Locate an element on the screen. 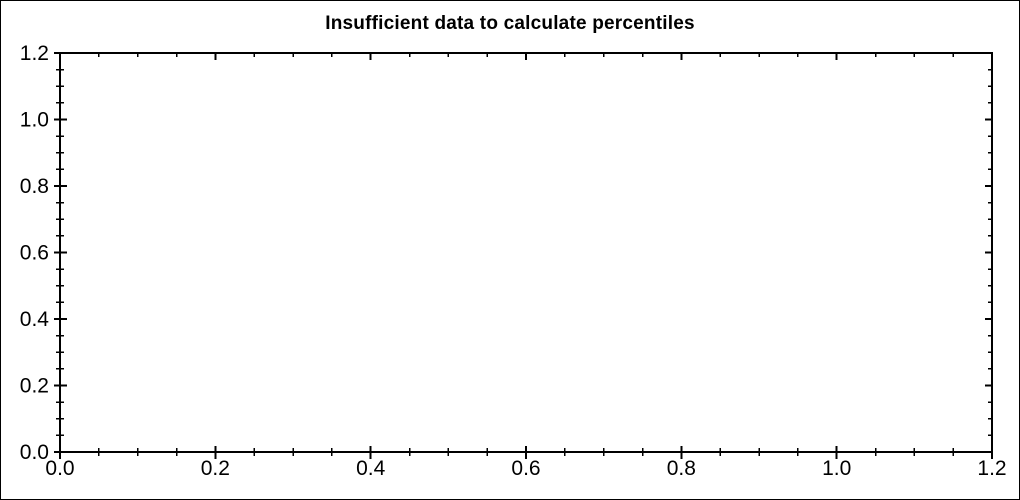 This screenshot has height=500, width=1020. x-tick-label: 0.6 is located at coordinates (525, 468).